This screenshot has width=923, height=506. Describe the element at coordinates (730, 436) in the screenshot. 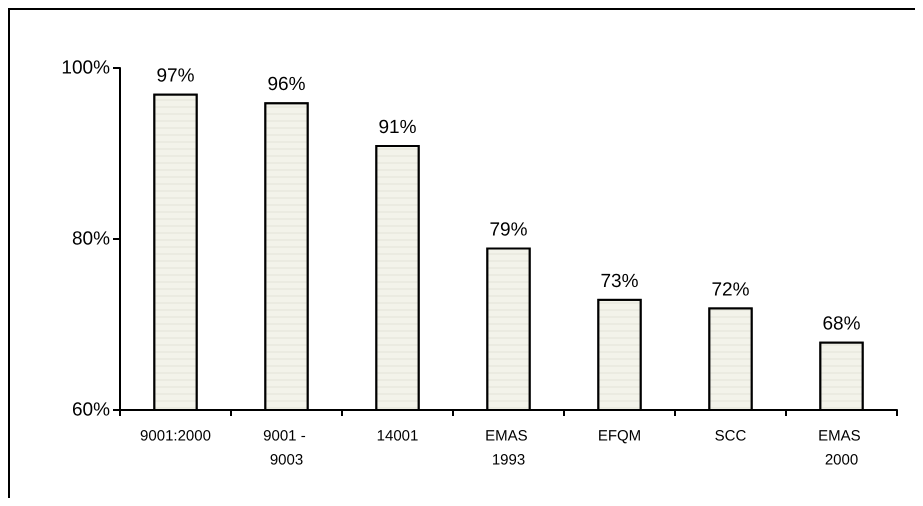

I see `x-tick-label: SCC` at that location.